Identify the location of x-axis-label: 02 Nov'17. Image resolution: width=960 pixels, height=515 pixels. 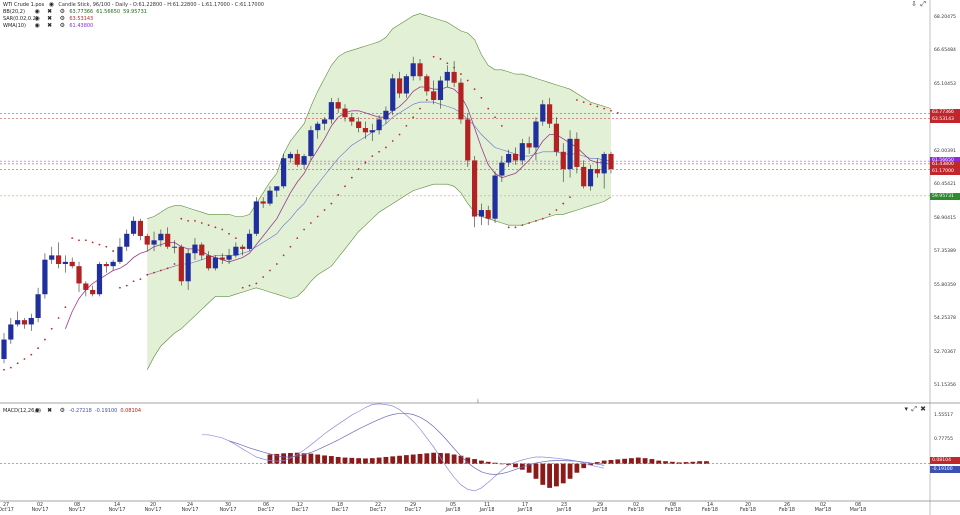
(40, 508).